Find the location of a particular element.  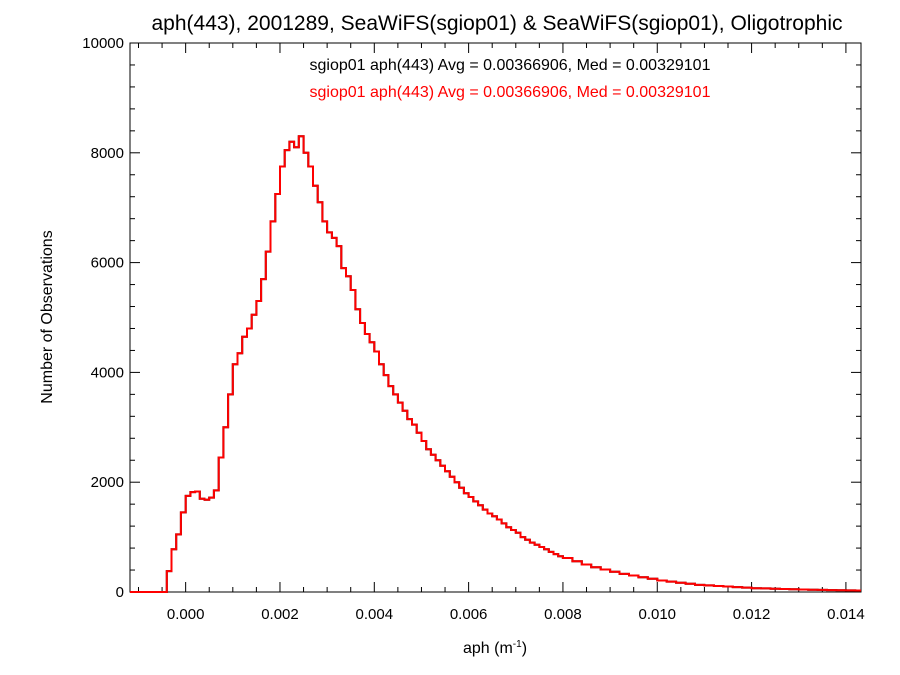

y-tick-label: 0 is located at coordinates (120, 592).